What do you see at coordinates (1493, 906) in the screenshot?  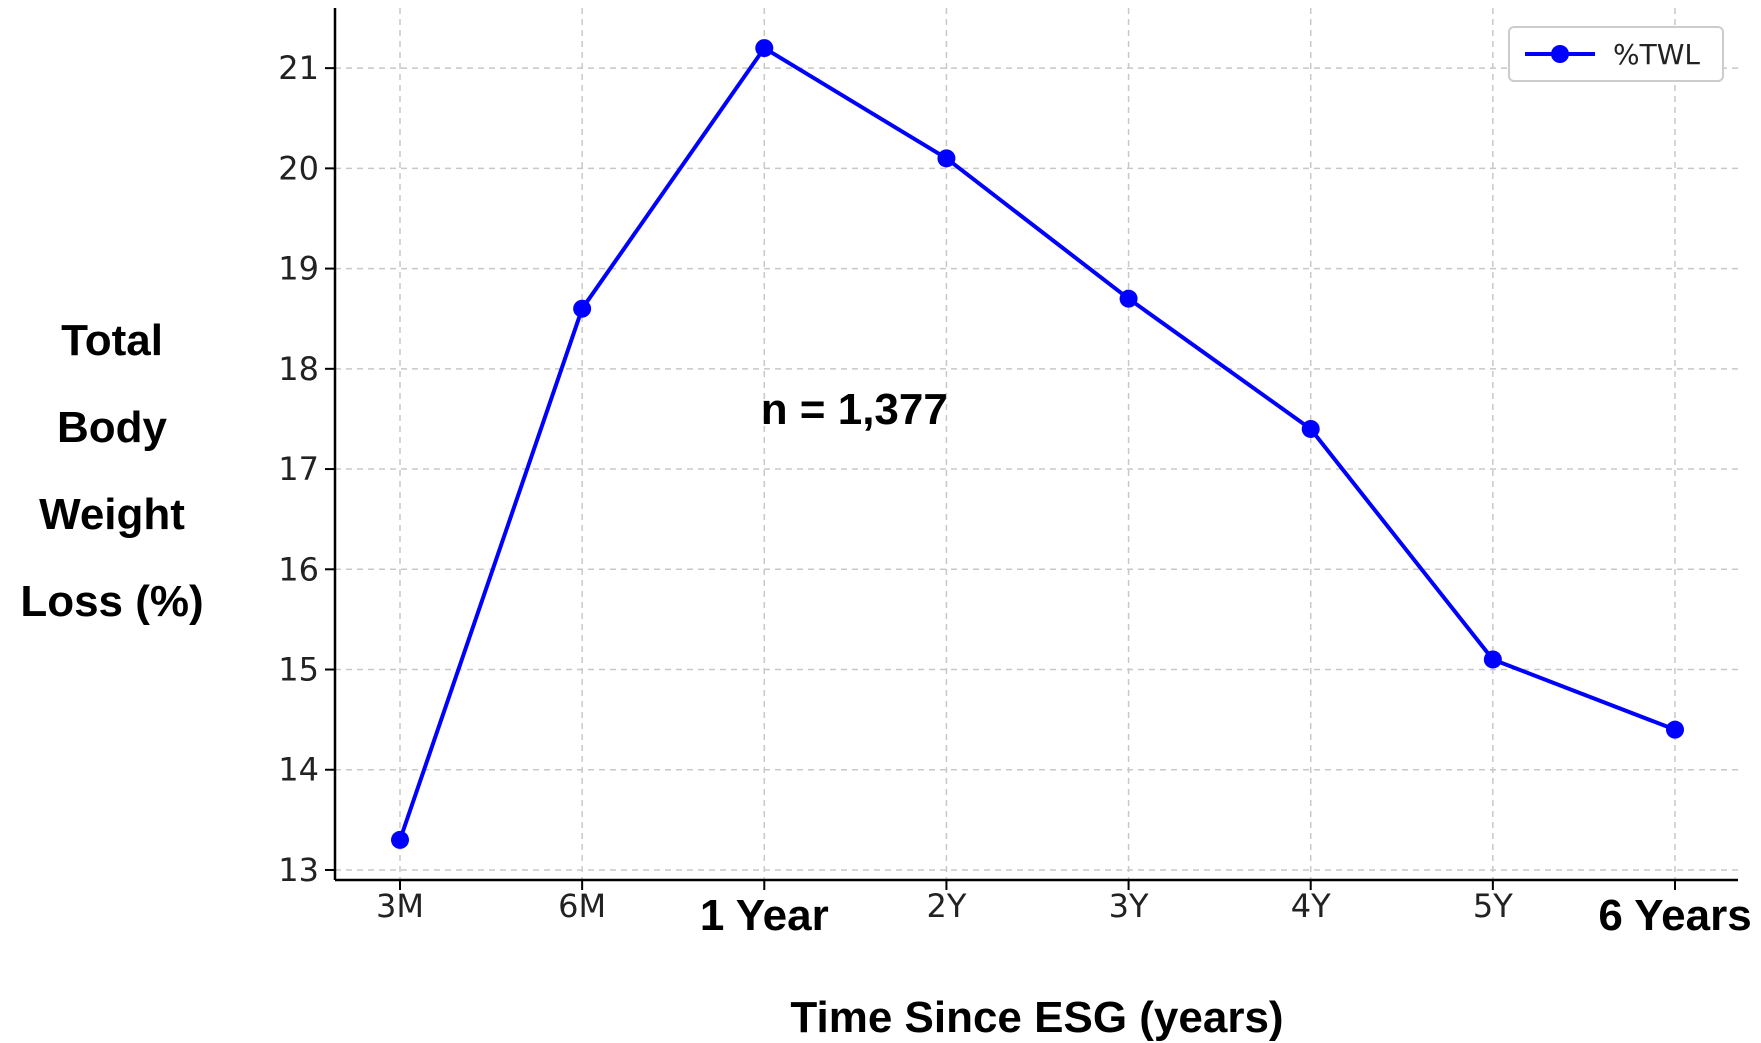 I see `x-tick-label: 5Y` at bounding box center [1493, 906].